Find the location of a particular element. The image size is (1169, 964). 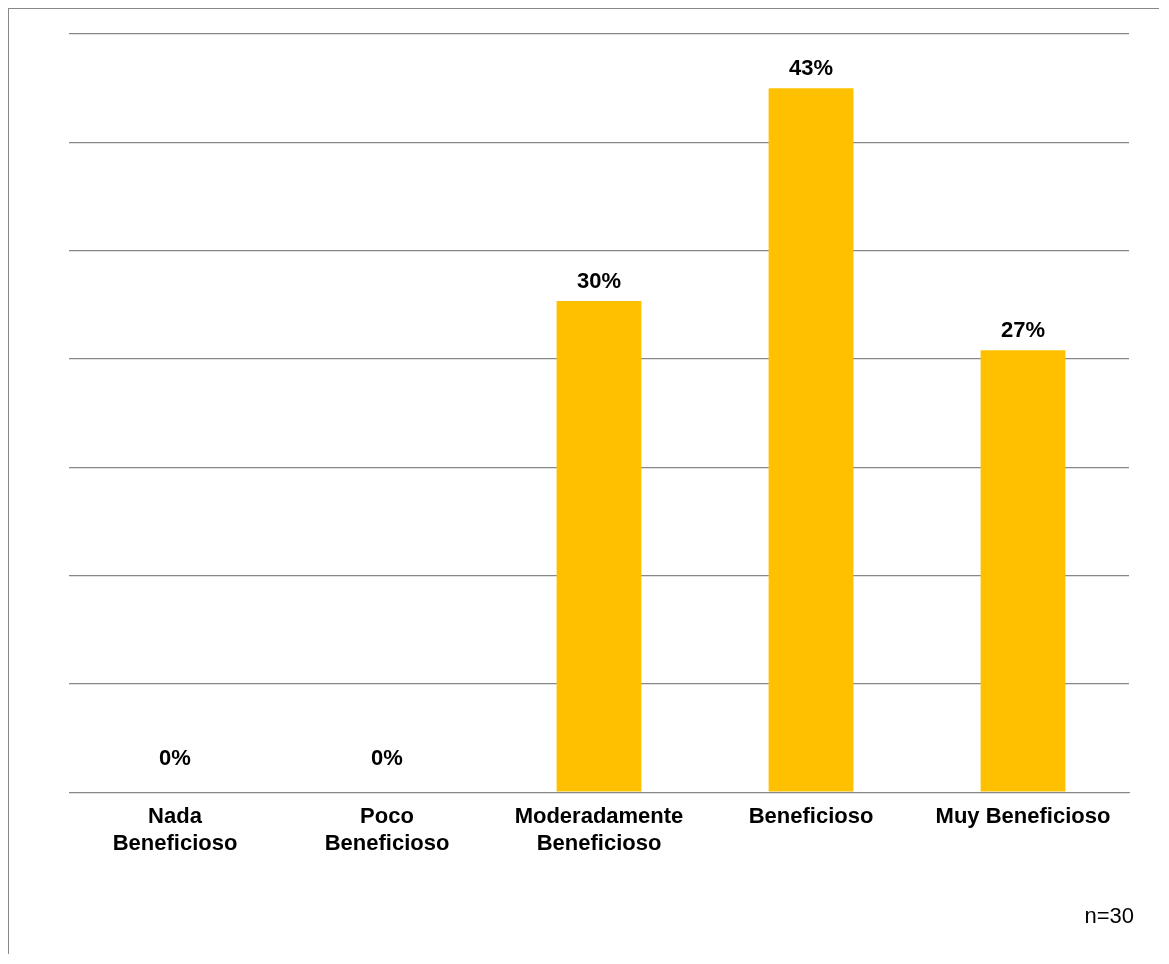

x-tick-label: Beneficioso is located at coordinates (811, 816).